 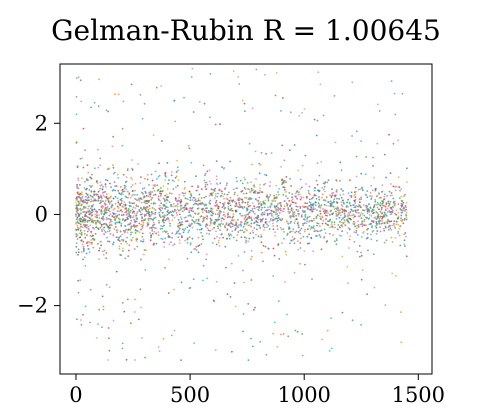 I want to click on x-axis: 0 500 1000 1500, so click(x=257, y=390).